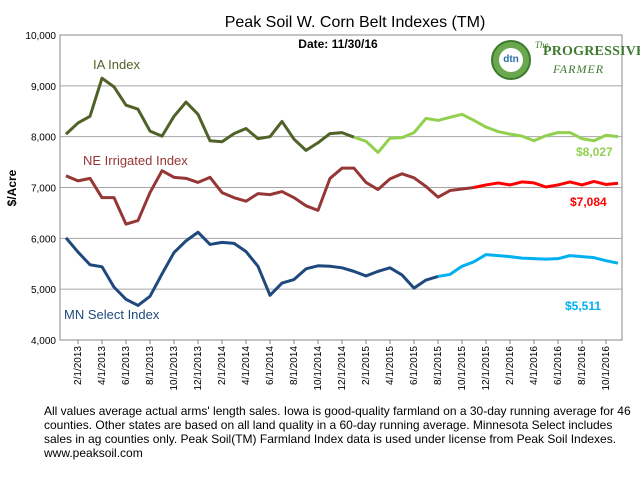 This screenshot has height=480, width=640. I want to click on x-tick-label: 8/1/2015, so click(438, 365).